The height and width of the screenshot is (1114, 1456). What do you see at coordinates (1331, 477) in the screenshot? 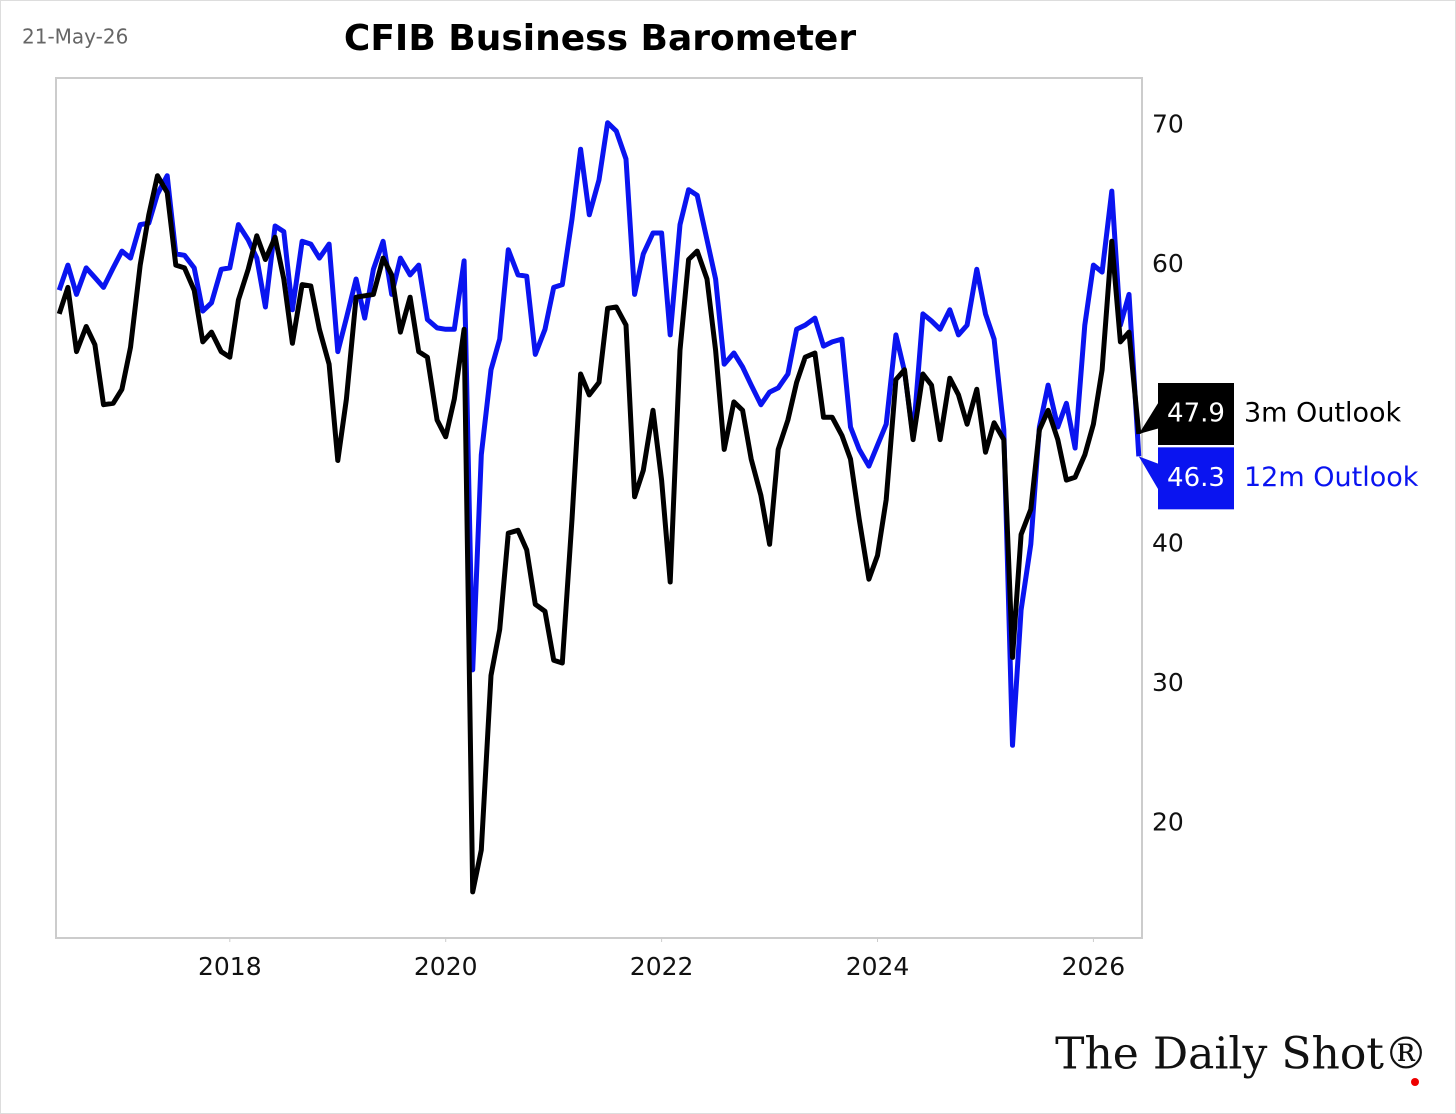
I see `legend-label: 12m Outlook` at bounding box center [1331, 477].